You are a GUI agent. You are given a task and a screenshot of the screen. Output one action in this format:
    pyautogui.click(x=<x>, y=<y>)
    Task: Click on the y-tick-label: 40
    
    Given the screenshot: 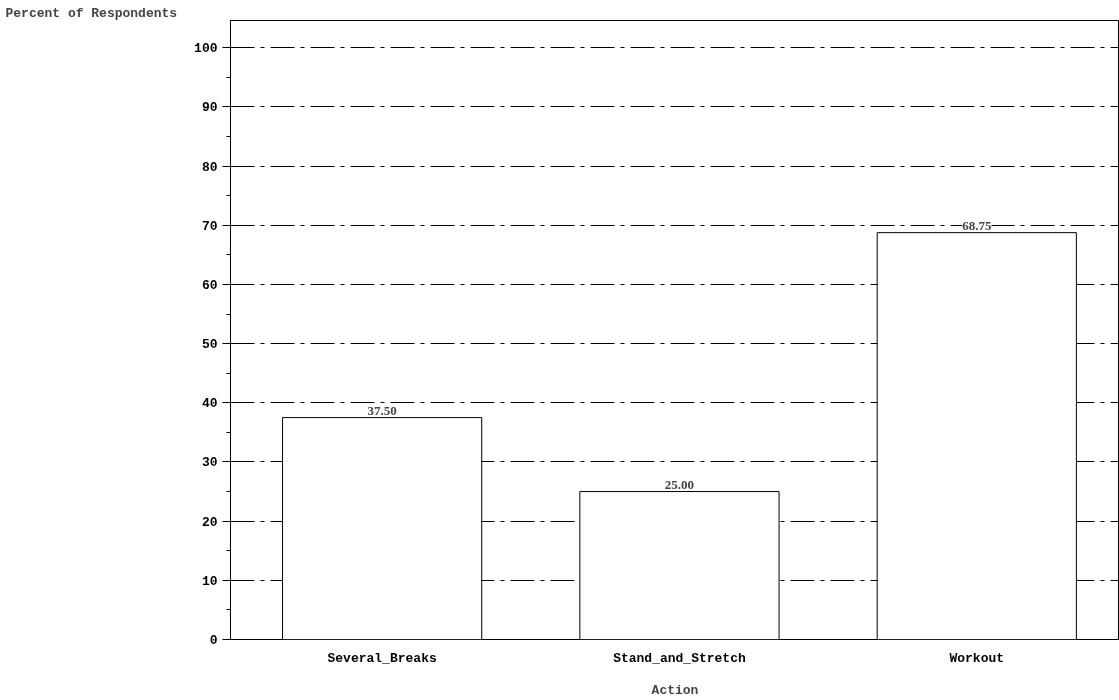 What is the action you would take?
    pyautogui.click(x=209, y=404)
    